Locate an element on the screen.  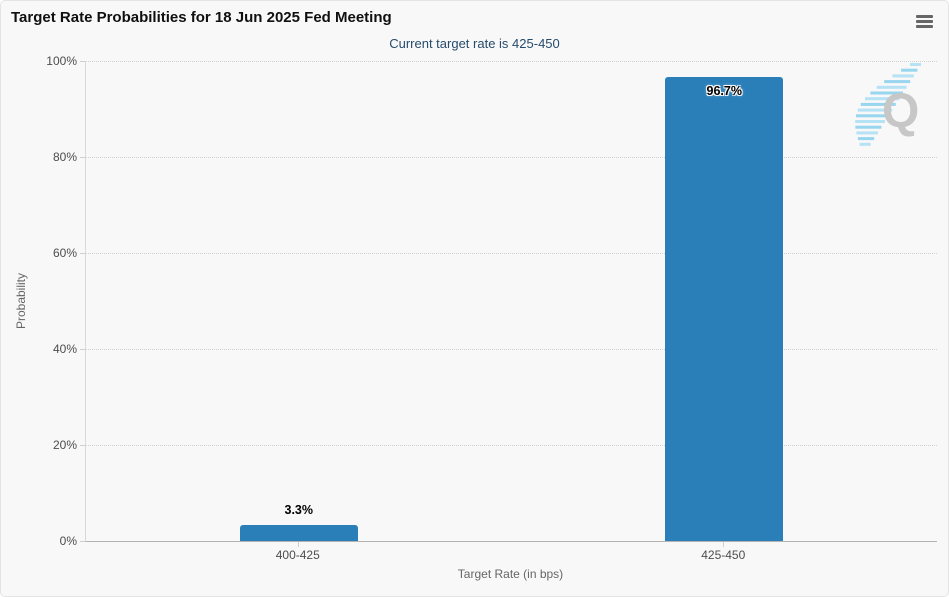
gridline-80% is located at coordinates (511, 157).